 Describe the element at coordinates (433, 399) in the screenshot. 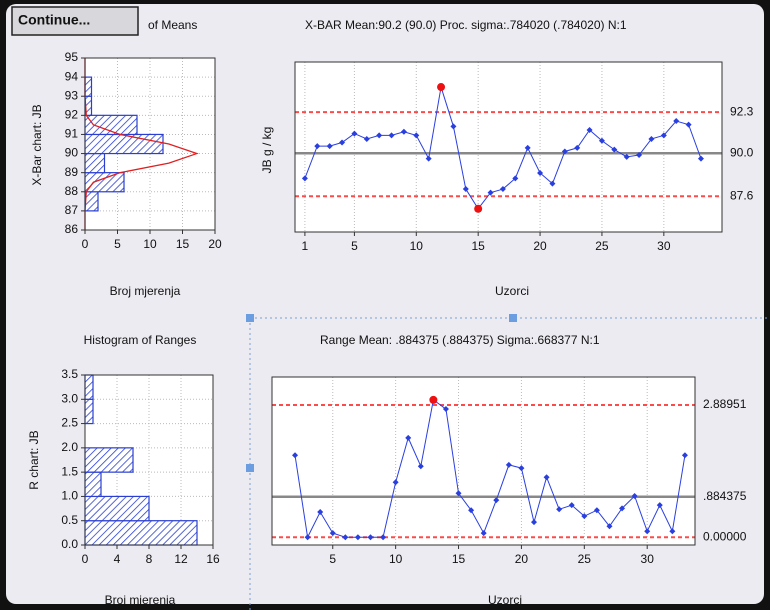

I see `point-outlier` at that location.